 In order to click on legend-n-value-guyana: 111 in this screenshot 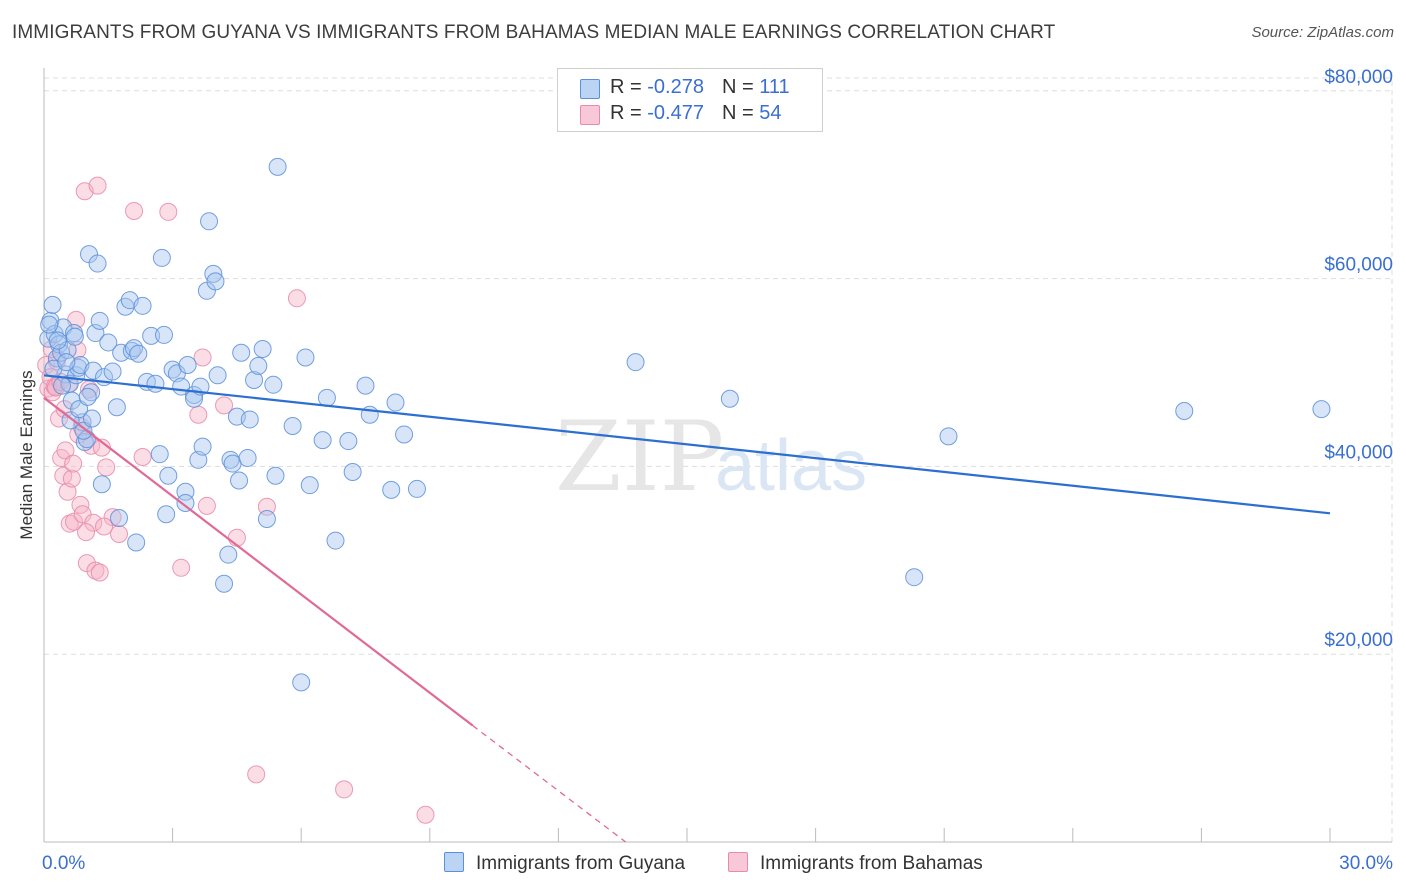, I will do `click(774, 87)`.